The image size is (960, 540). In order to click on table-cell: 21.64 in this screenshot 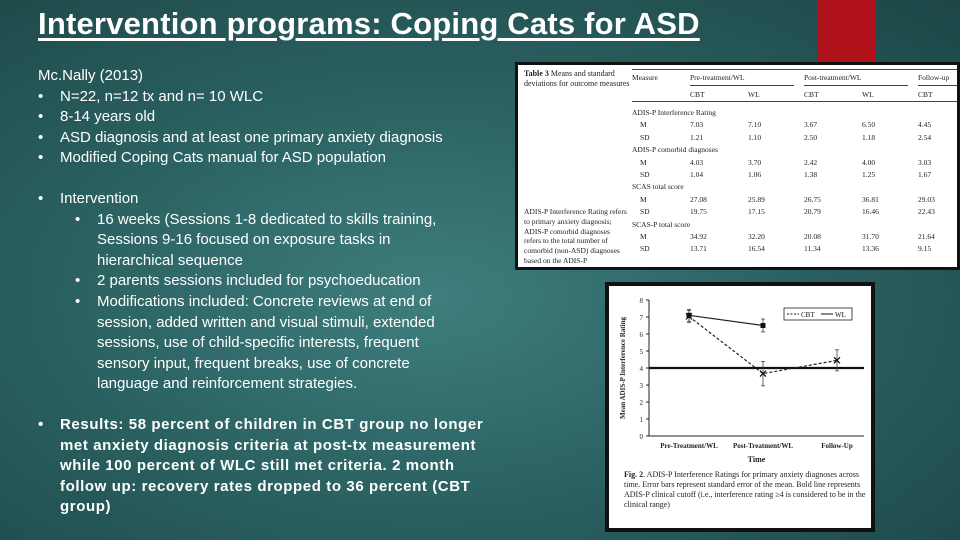, I will do `click(926, 236)`.